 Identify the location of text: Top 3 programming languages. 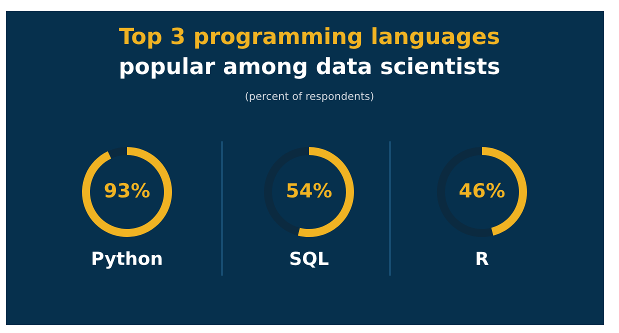
(309, 38).